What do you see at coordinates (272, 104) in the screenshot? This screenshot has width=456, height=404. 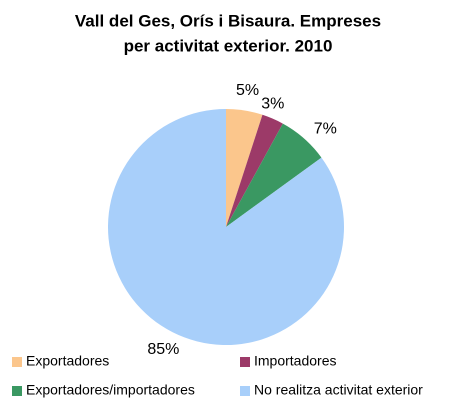 I see `data-label: 3%` at bounding box center [272, 104].